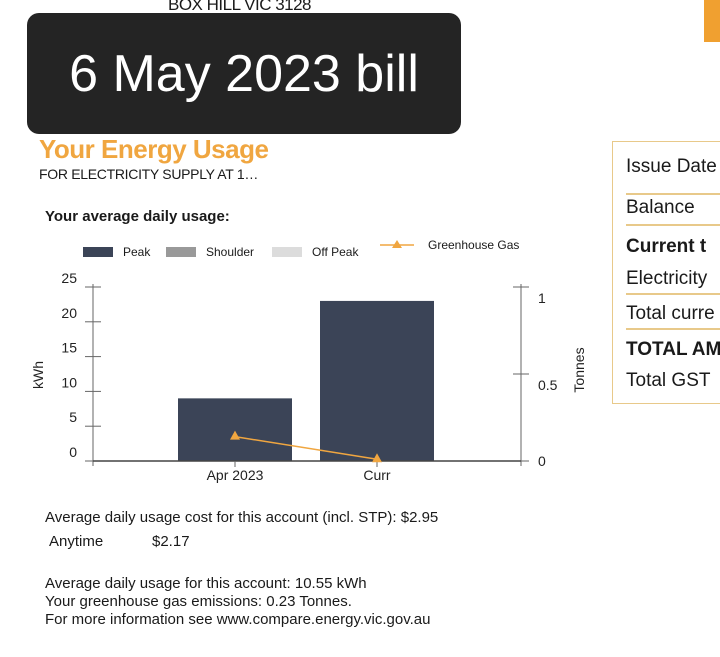 This screenshot has height=657, width=720. Describe the element at coordinates (712, 21) in the screenshot. I see `orange-tab` at that location.